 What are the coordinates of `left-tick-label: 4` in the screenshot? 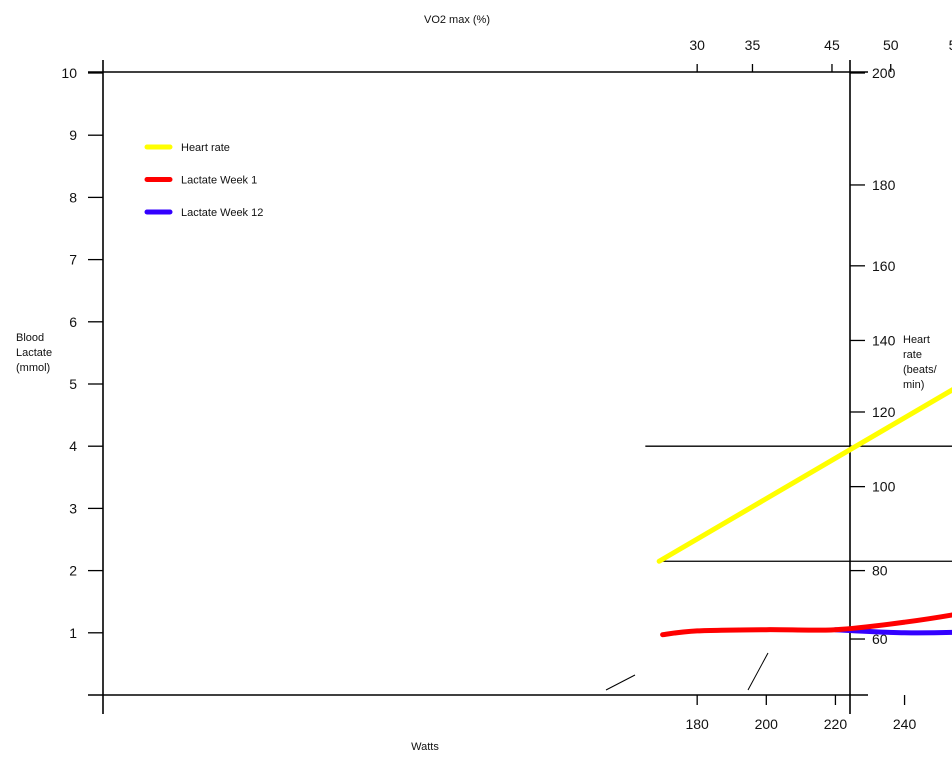 It's located at (73, 446).